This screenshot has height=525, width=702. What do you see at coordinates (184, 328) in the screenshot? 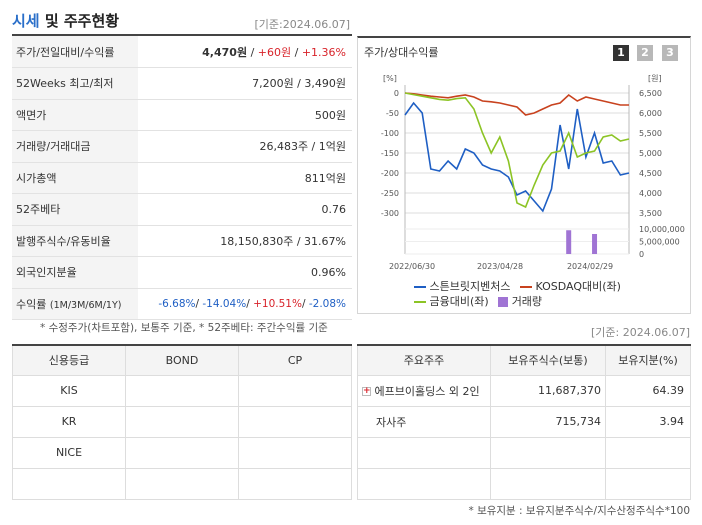
I see `info-footnote: * 수정주가(차트포함), 보통주 기준, * 52주베타: 주간수익률 기준` at bounding box center [184, 328].